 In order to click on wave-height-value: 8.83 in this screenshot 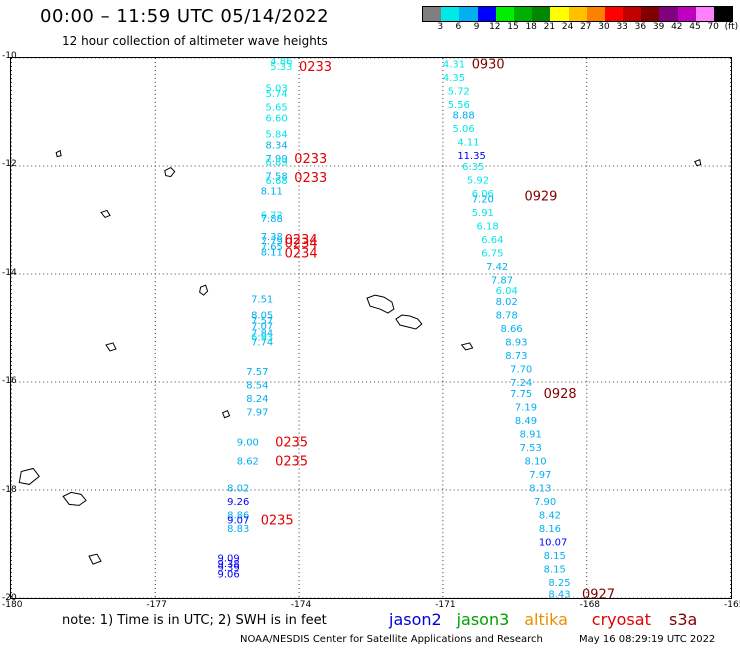, I will do `click(238, 529)`.